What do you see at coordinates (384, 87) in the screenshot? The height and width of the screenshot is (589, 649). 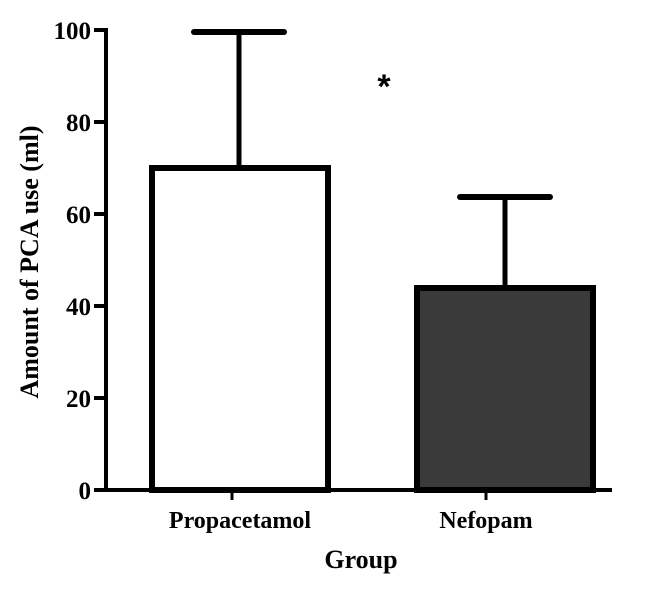 I see `significance-asterisk: *` at bounding box center [384, 87].